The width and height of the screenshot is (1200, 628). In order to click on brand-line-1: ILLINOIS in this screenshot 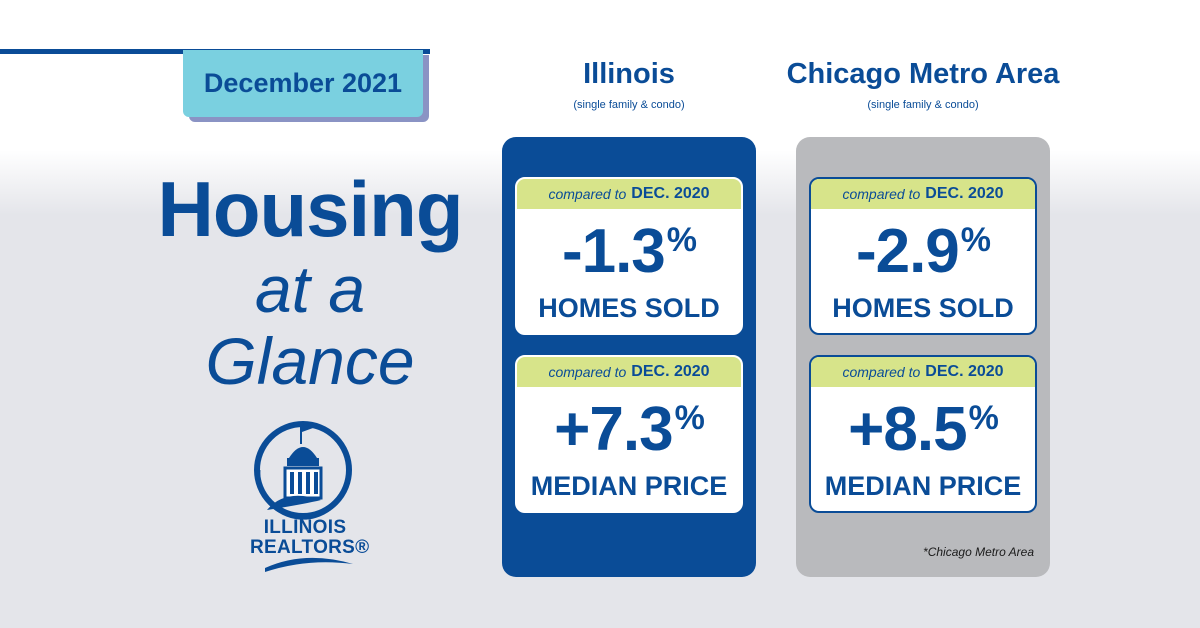, I will do `click(305, 527)`.